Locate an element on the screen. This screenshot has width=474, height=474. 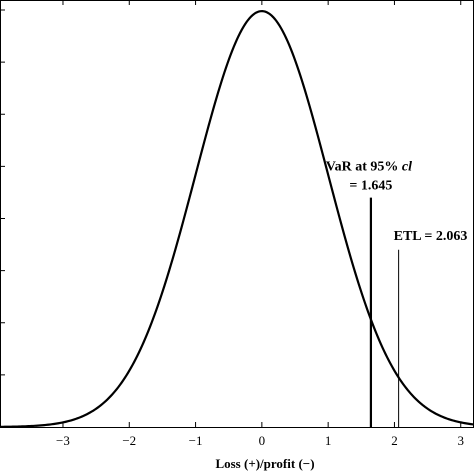
x-axis-label: Loss (+)/profit (−) is located at coordinates (264, 463).